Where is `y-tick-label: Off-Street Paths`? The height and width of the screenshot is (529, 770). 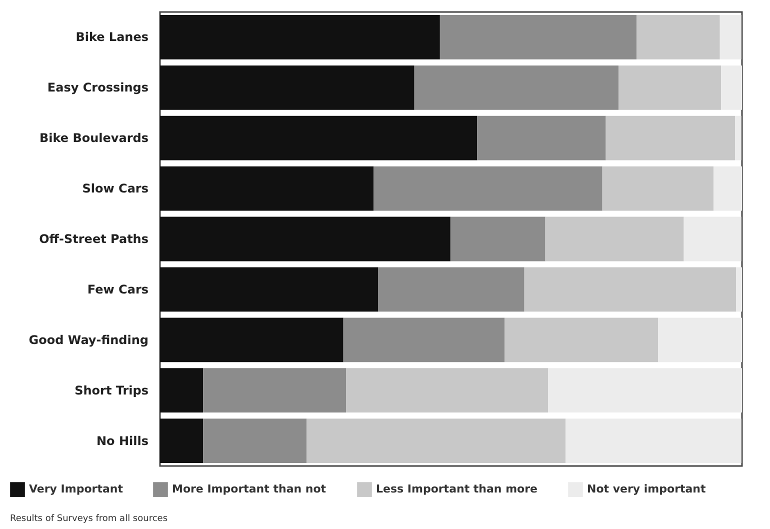 y-tick-label: Off-Street Paths is located at coordinates (93, 239).